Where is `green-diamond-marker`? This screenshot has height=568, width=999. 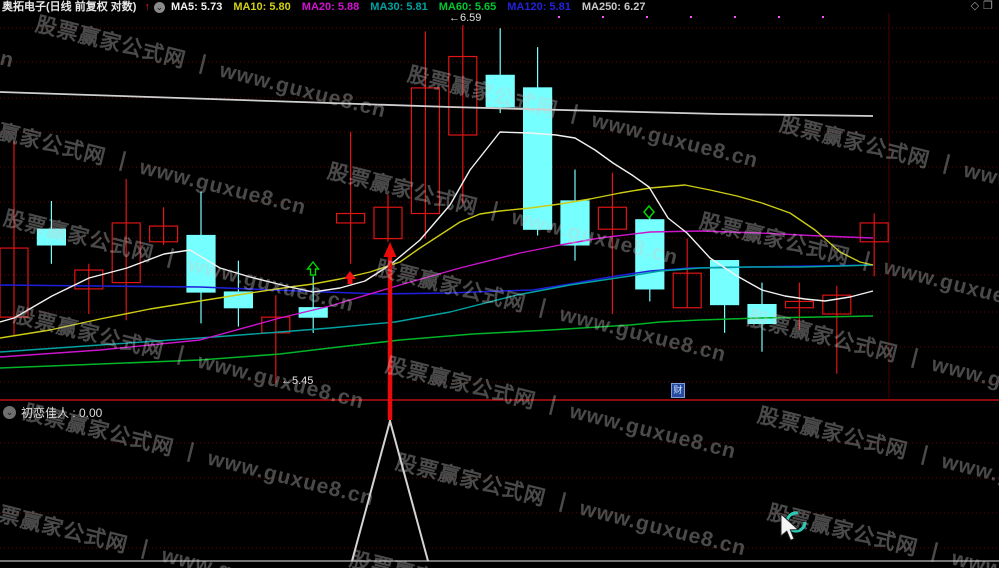
green-diamond-marker is located at coordinates (649, 212).